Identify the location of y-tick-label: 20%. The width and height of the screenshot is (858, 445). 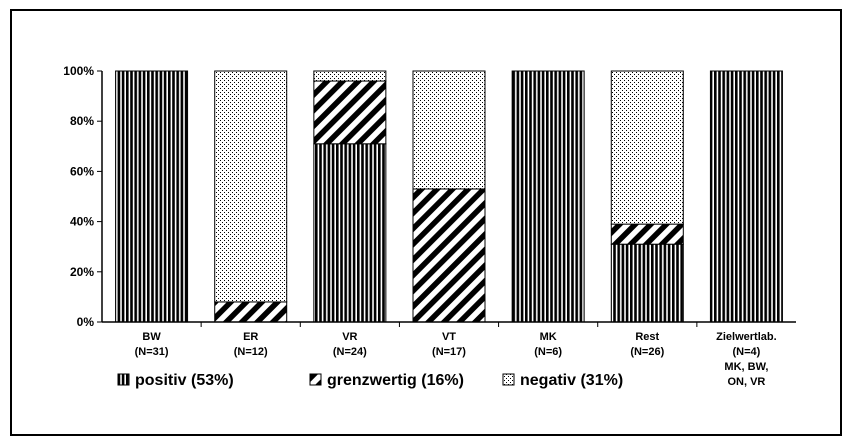
(82, 272).